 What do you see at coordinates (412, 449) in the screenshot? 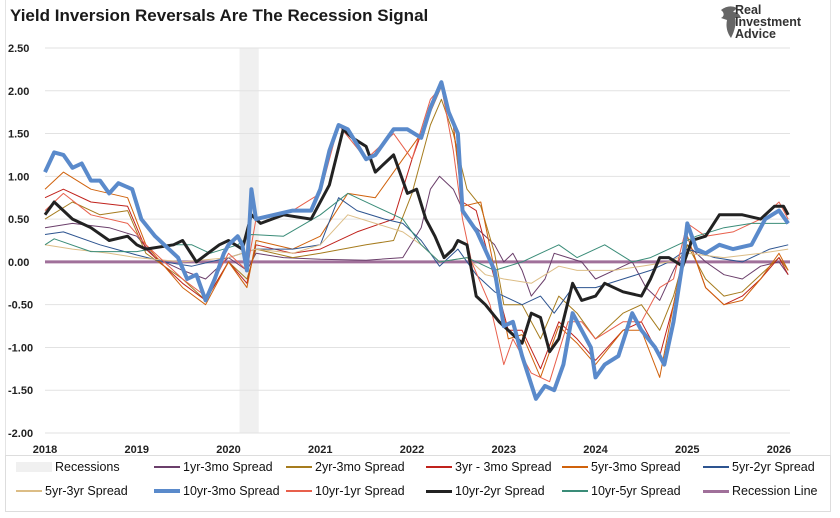
I see `x-tick-label: 2022` at bounding box center [412, 449].